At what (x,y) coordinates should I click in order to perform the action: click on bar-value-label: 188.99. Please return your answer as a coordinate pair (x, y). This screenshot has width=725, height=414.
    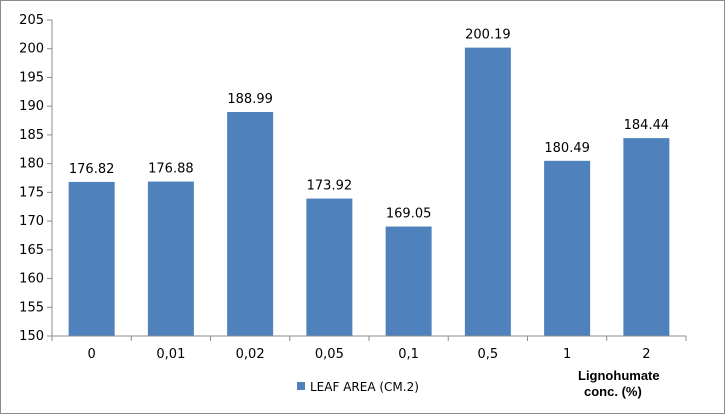
    Looking at the image, I should click on (250, 99).